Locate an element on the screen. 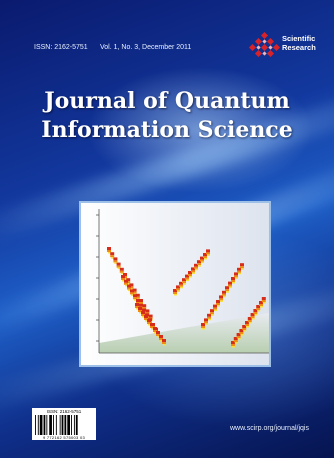  journal-title-line-1: Journal of Quantum is located at coordinates (167, 101).